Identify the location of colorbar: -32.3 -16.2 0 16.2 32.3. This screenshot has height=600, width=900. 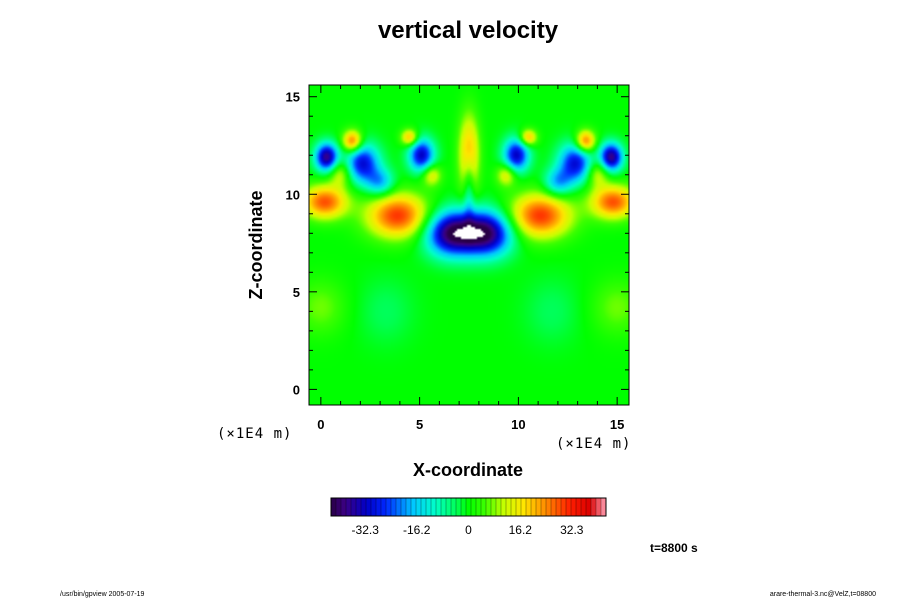
(468, 517).